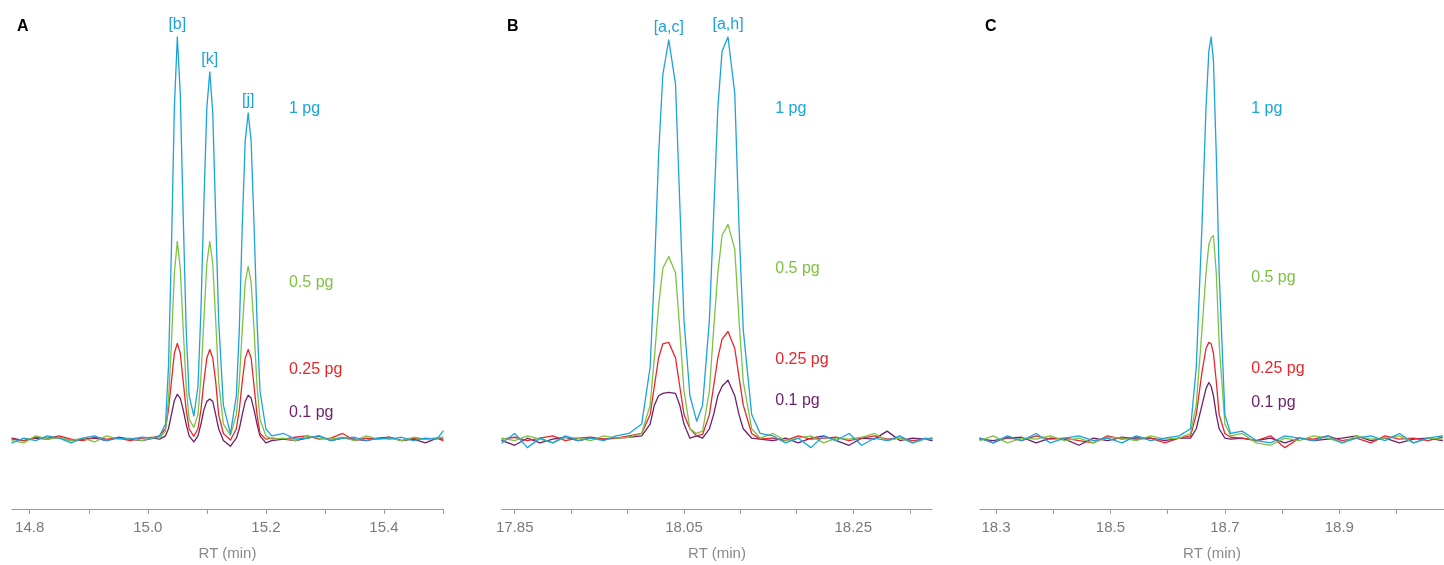 This screenshot has height=565, width=1444. What do you see at coordinates (684, 526) in the screenshot?
I see `x-tick-label: 18.05` at bounding box center [684, 526].